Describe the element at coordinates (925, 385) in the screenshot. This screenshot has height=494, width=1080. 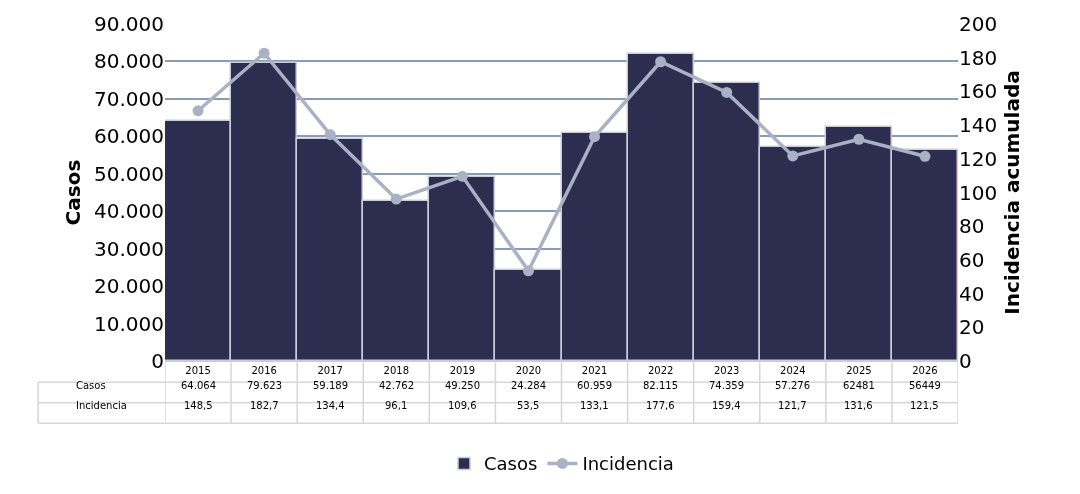
I see `data-label: 56449` at that location.